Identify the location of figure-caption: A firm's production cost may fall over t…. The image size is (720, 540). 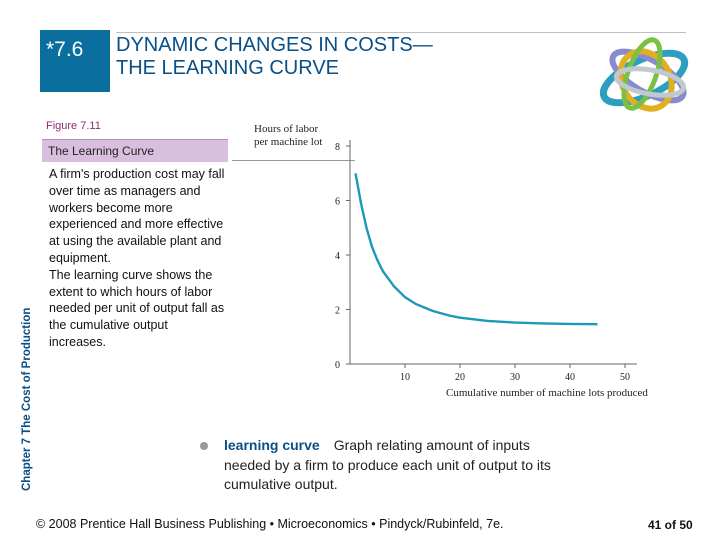
(138, 258).